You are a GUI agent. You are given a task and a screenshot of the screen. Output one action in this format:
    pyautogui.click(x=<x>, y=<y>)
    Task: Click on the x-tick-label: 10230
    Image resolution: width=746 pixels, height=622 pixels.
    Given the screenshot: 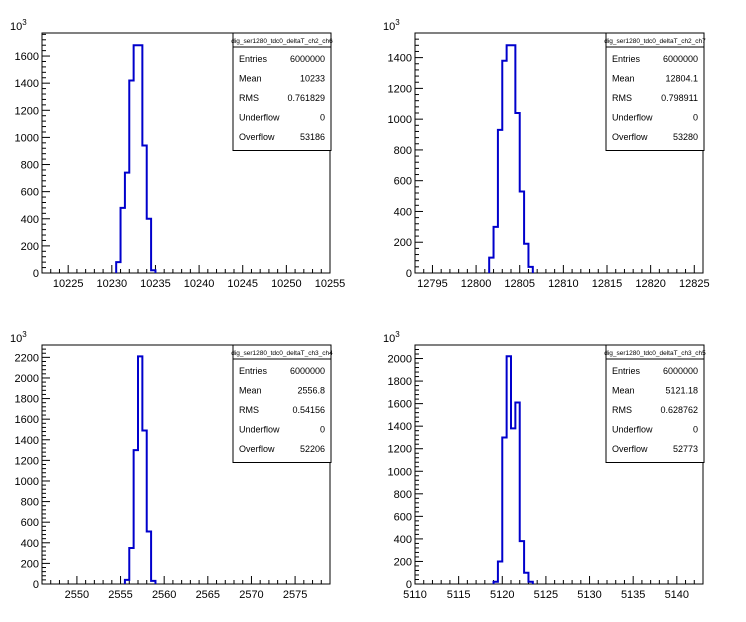 What is the action you would take?
    pyautogui.click(x=112, y=284)
    